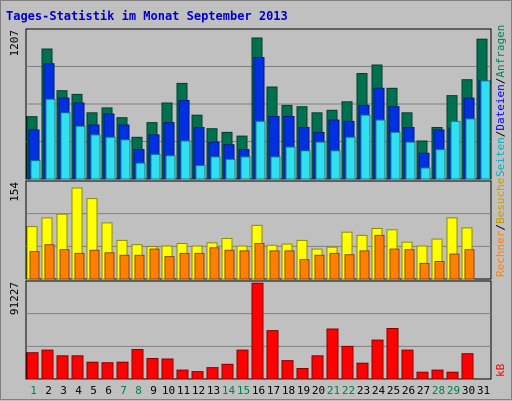 Image resolution: width=512 pixels, height=401 pixels. Describe the element at coordinates (94, 264) in the screenshot. I see `bar-rechner-5: Rechner 5: 46` at that location.